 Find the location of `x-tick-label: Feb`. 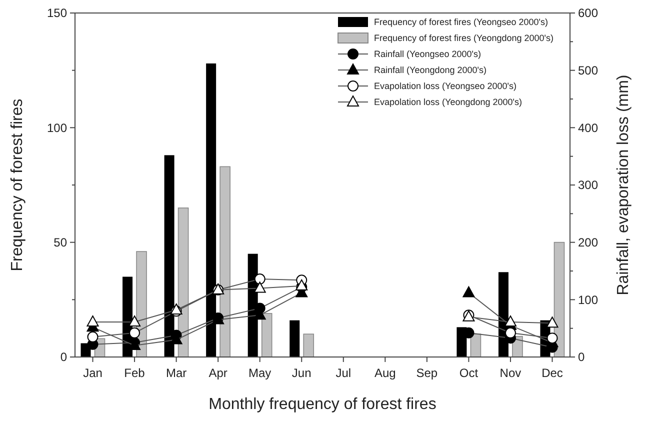

x-tick-label: Feb is located at coordinates (135, 373).